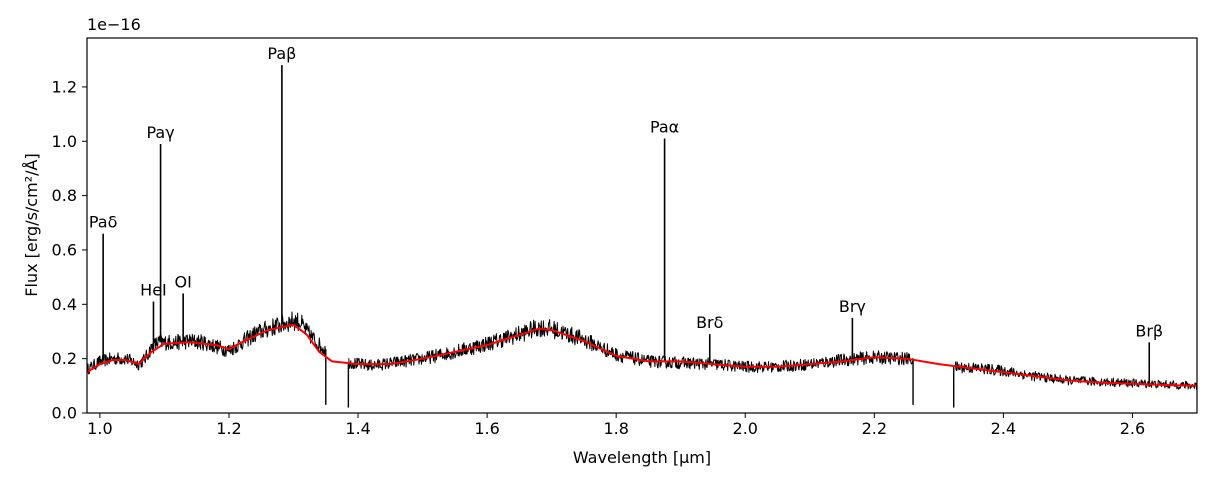 The height and width of the screenshot is (488, 1215). Describe the element at coordinates (709, 322) in the screenshot. I see `line-label-br: Brδ` at that location.